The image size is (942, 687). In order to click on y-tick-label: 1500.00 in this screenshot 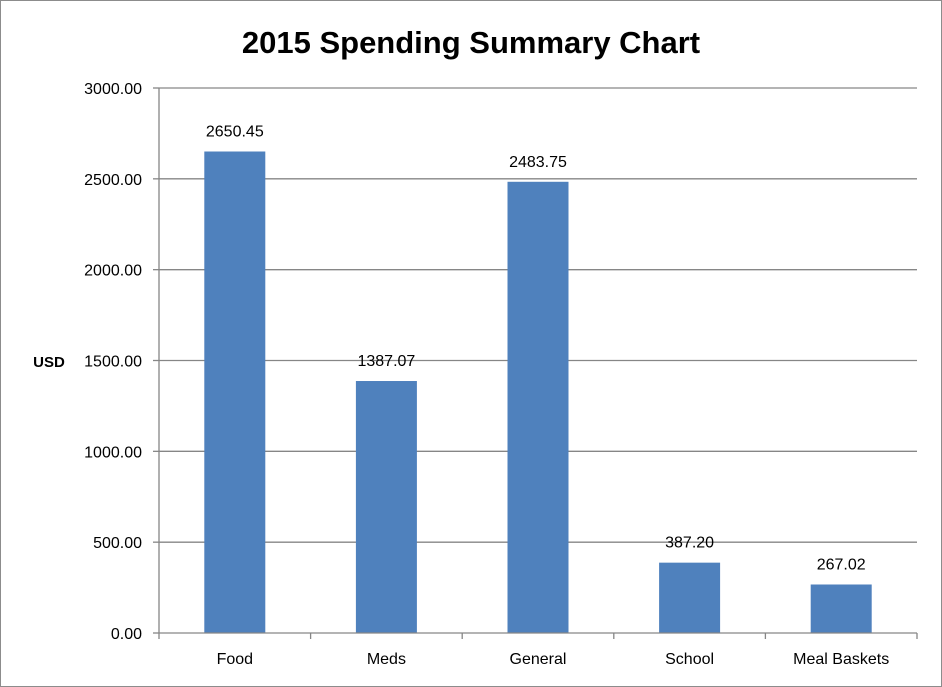, I will do `click(113, 362)`.